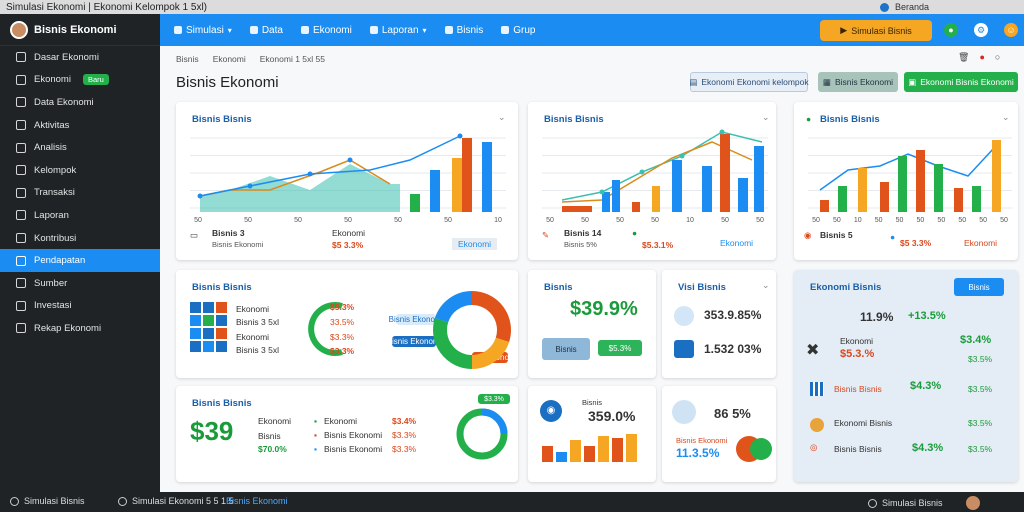 The image size is (1024, 512). Describe the element at coordinates (183, 501) in the screenshot. I see `status-text: Simulasi Ekonomi 5 5 1 5` at that location.